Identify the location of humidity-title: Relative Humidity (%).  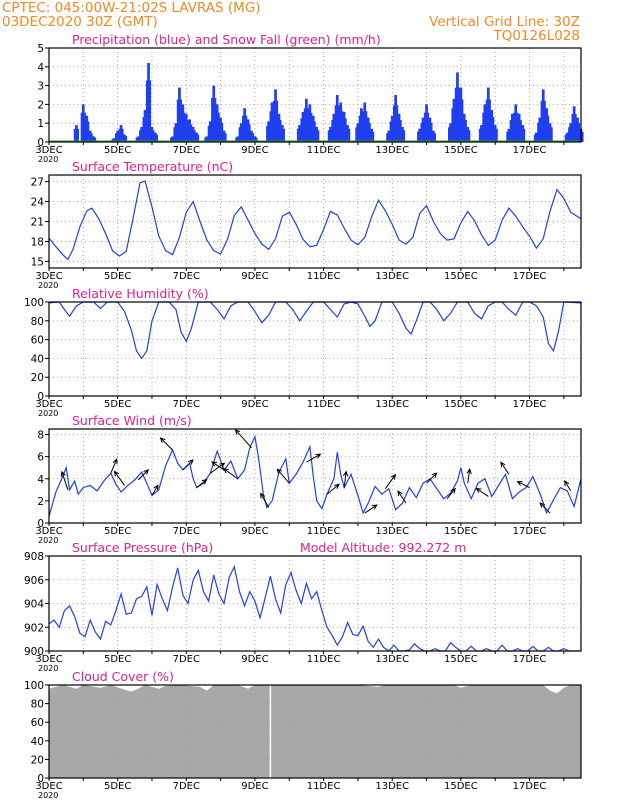
(140, 293).